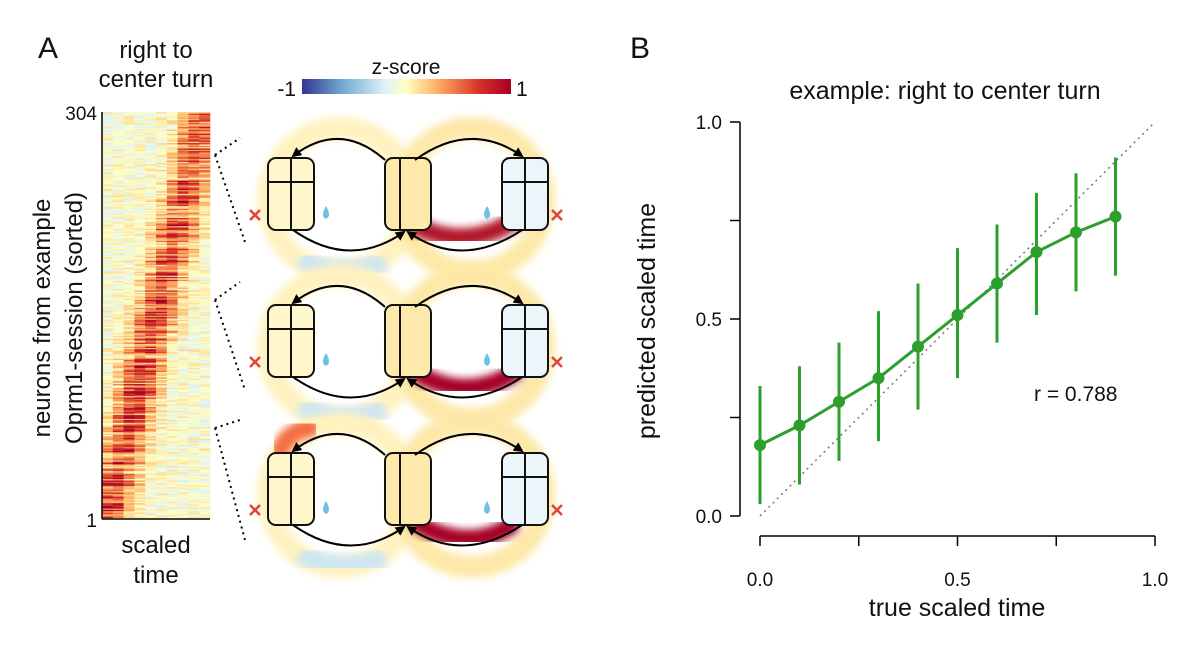 This screenshot has width=1200, height=648. I want to click on arrow-center-to-right, so click(469, 149).